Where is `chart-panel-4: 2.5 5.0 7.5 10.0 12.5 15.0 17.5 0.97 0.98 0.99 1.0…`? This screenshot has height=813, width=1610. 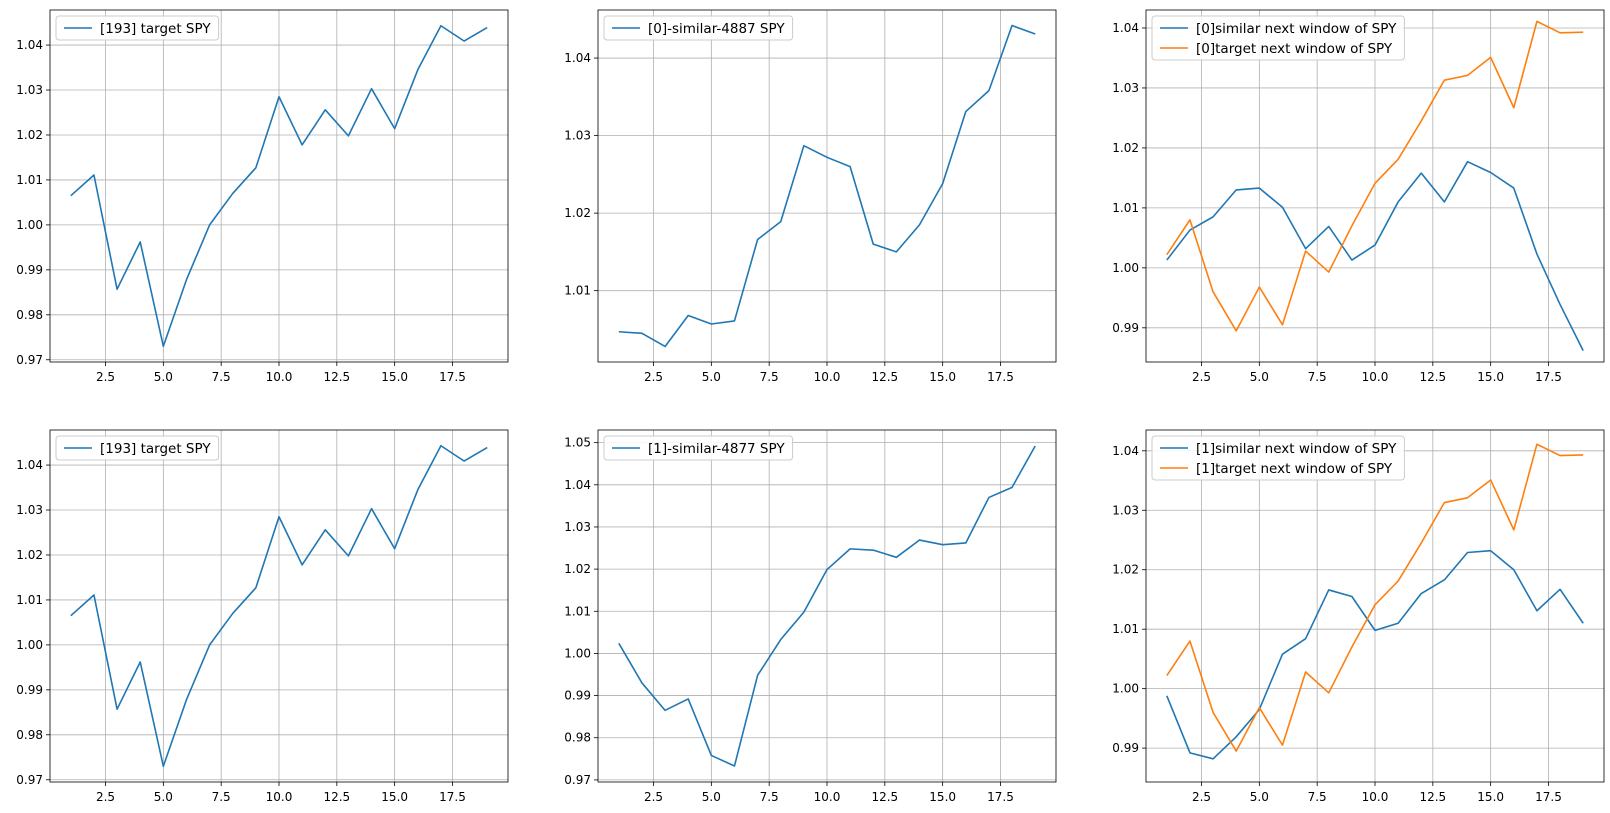
chart-panel-4: 2.5 5.0 7.5 10.0 12.5 15.0 17.5 0.97 0.98 0.99 1.0… is located at coordinates (262, 616).